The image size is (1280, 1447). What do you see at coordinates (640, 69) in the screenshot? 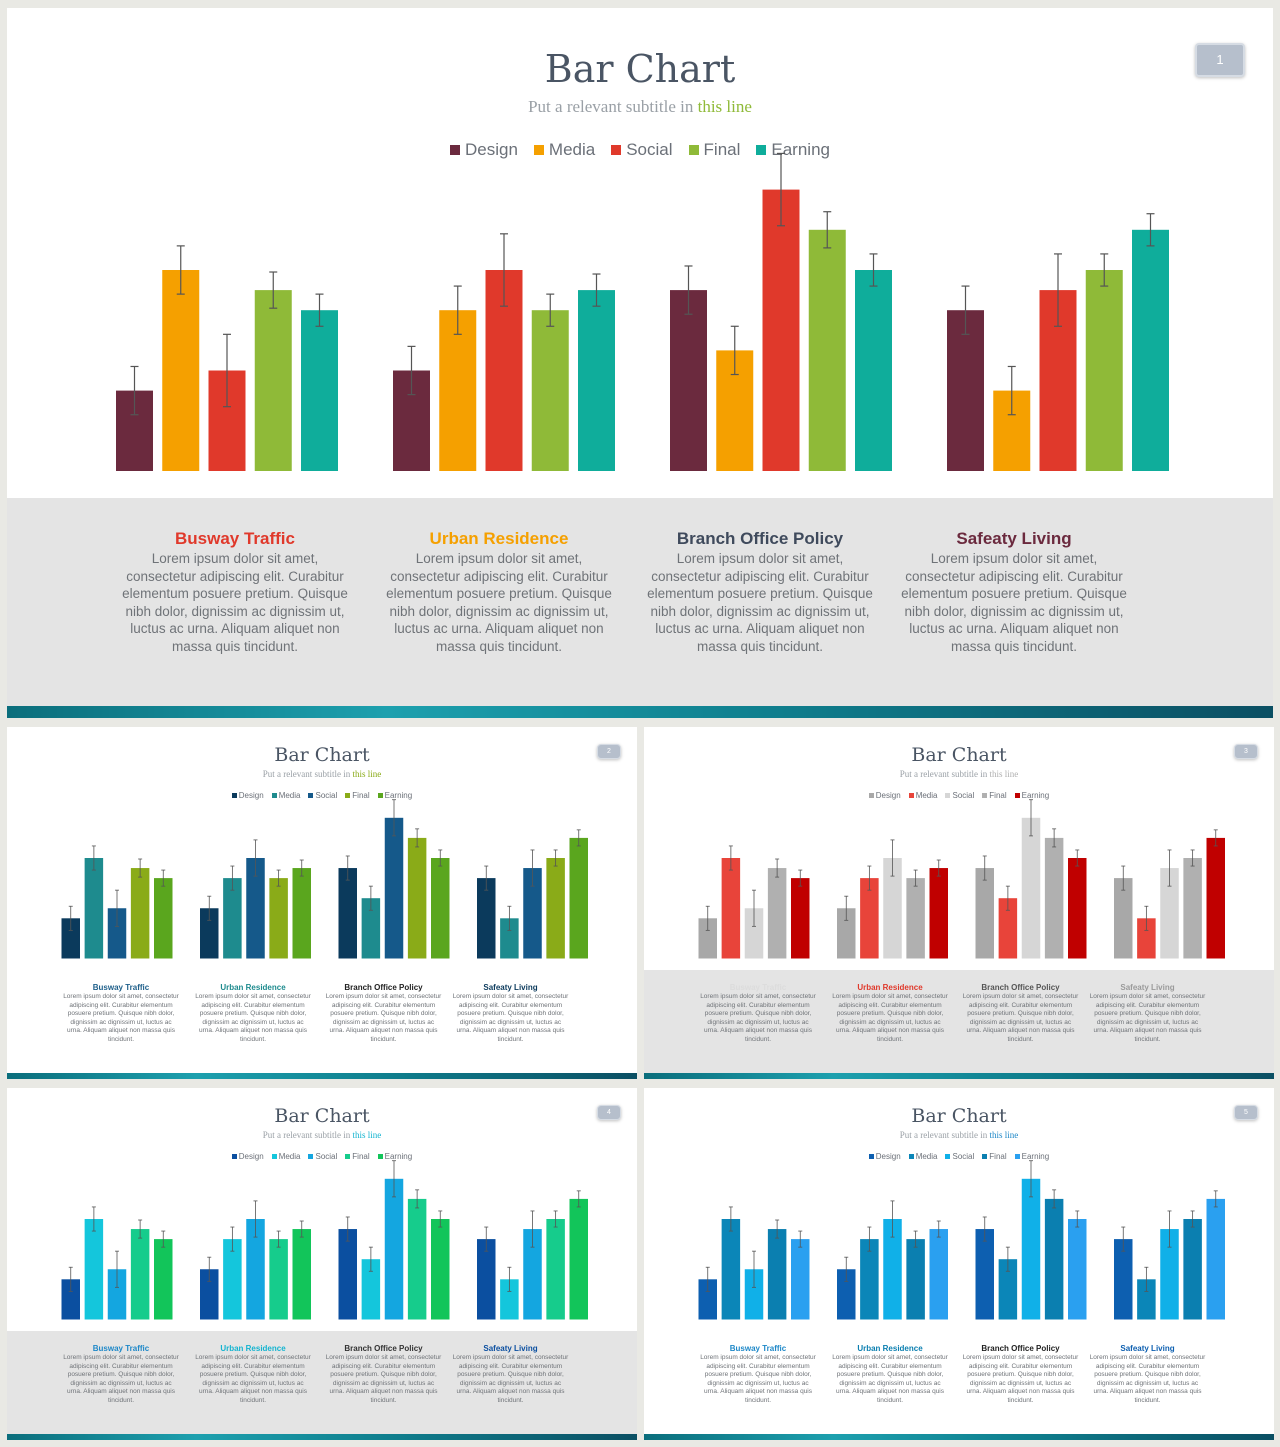
I see `slide-title: Bar Chart` at bounding box center [640, 69].